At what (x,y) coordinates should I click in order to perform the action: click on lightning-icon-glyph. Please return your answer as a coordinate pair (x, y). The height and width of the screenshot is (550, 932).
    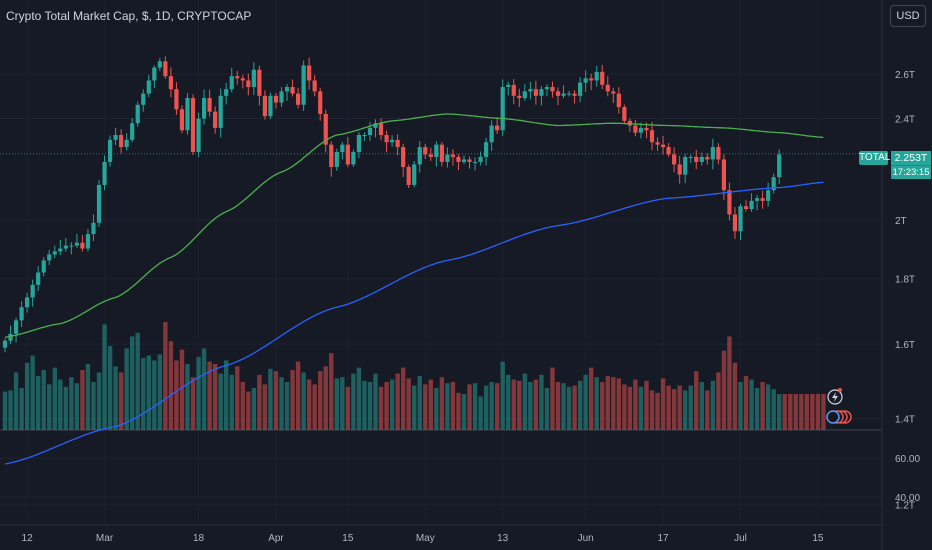
    Looking at the image, I should click on (835, 397).